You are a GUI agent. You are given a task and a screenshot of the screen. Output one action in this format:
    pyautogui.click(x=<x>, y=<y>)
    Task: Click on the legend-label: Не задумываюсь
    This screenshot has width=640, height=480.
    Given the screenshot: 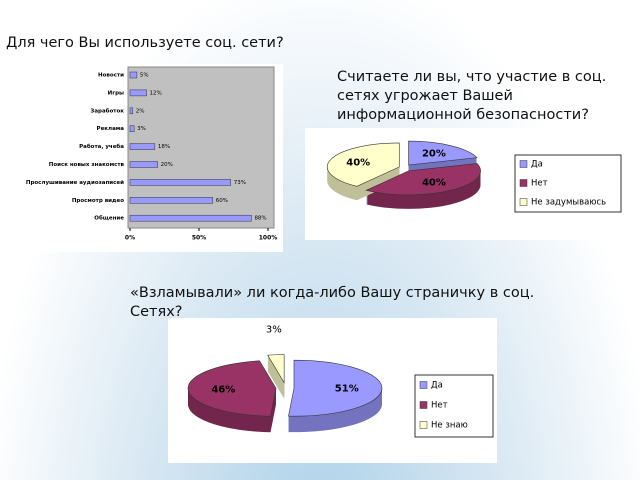 What is the action you would take?
    pyautogui.click(x=568, y=203)
    